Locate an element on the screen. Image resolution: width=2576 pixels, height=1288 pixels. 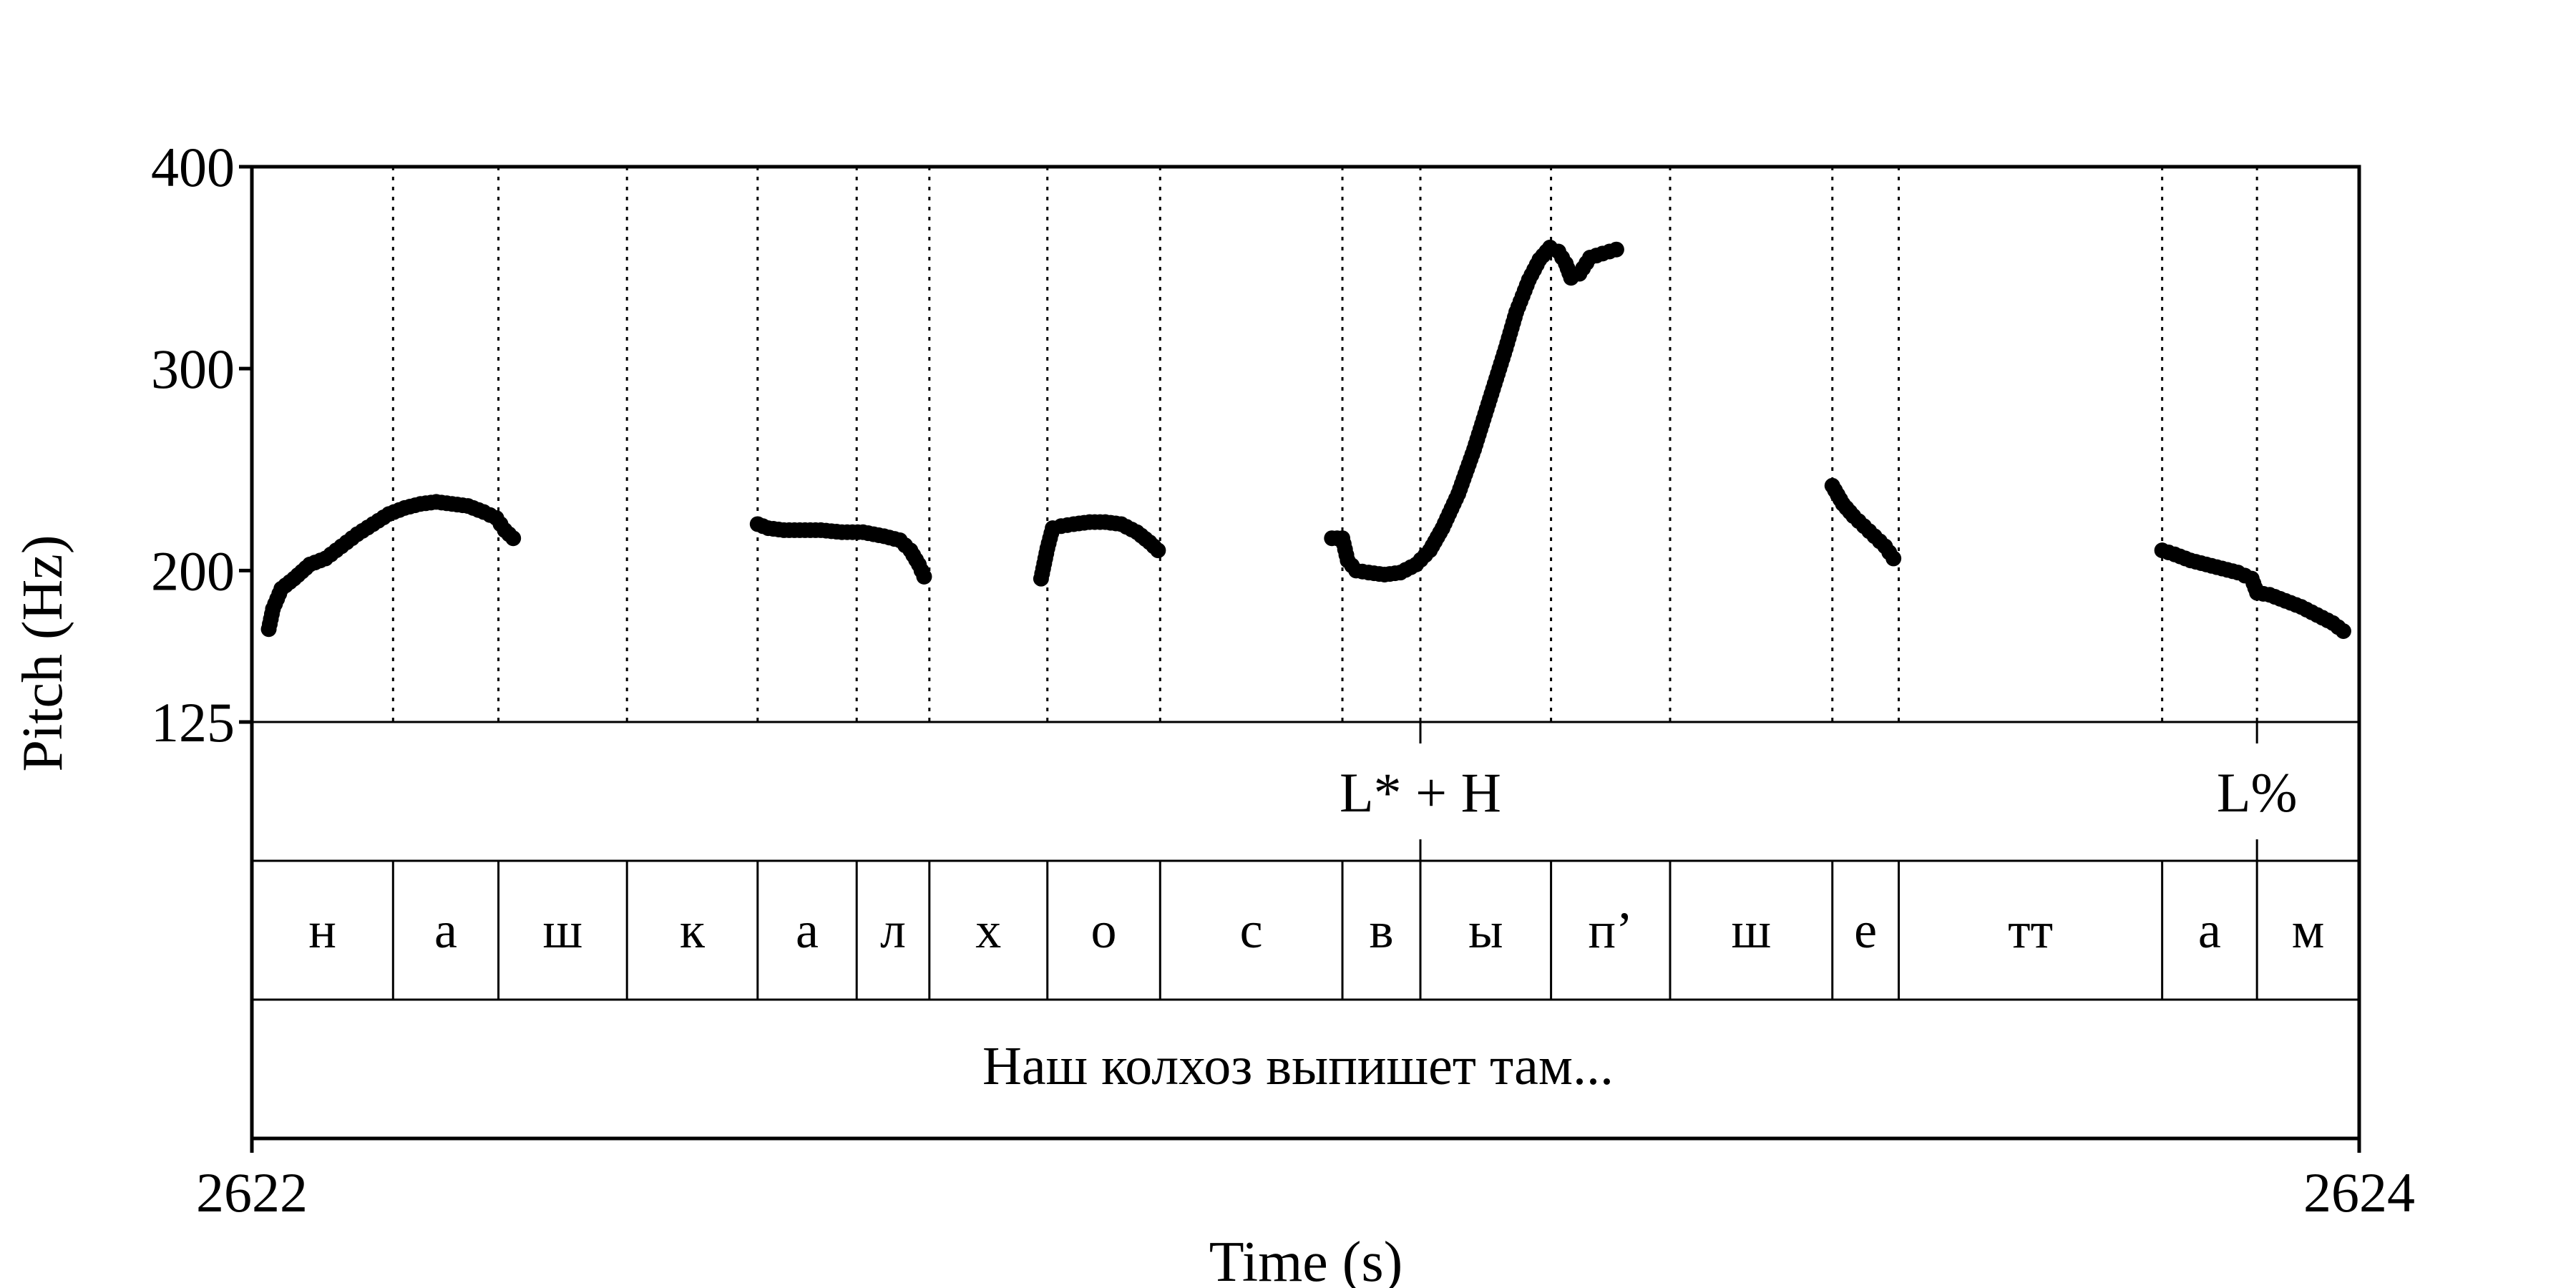
segment-label: ы is located at coordinates (1485, 930).